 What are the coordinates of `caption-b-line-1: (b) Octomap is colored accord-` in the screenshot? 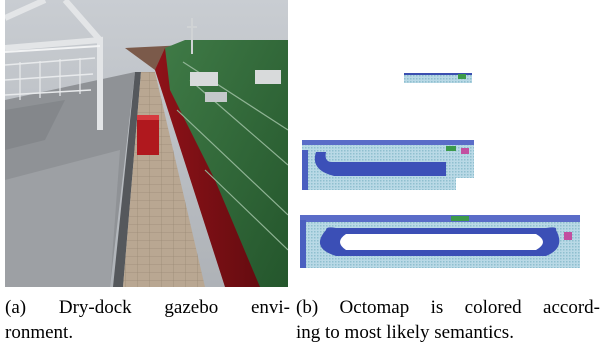 It's located at (448, 307).